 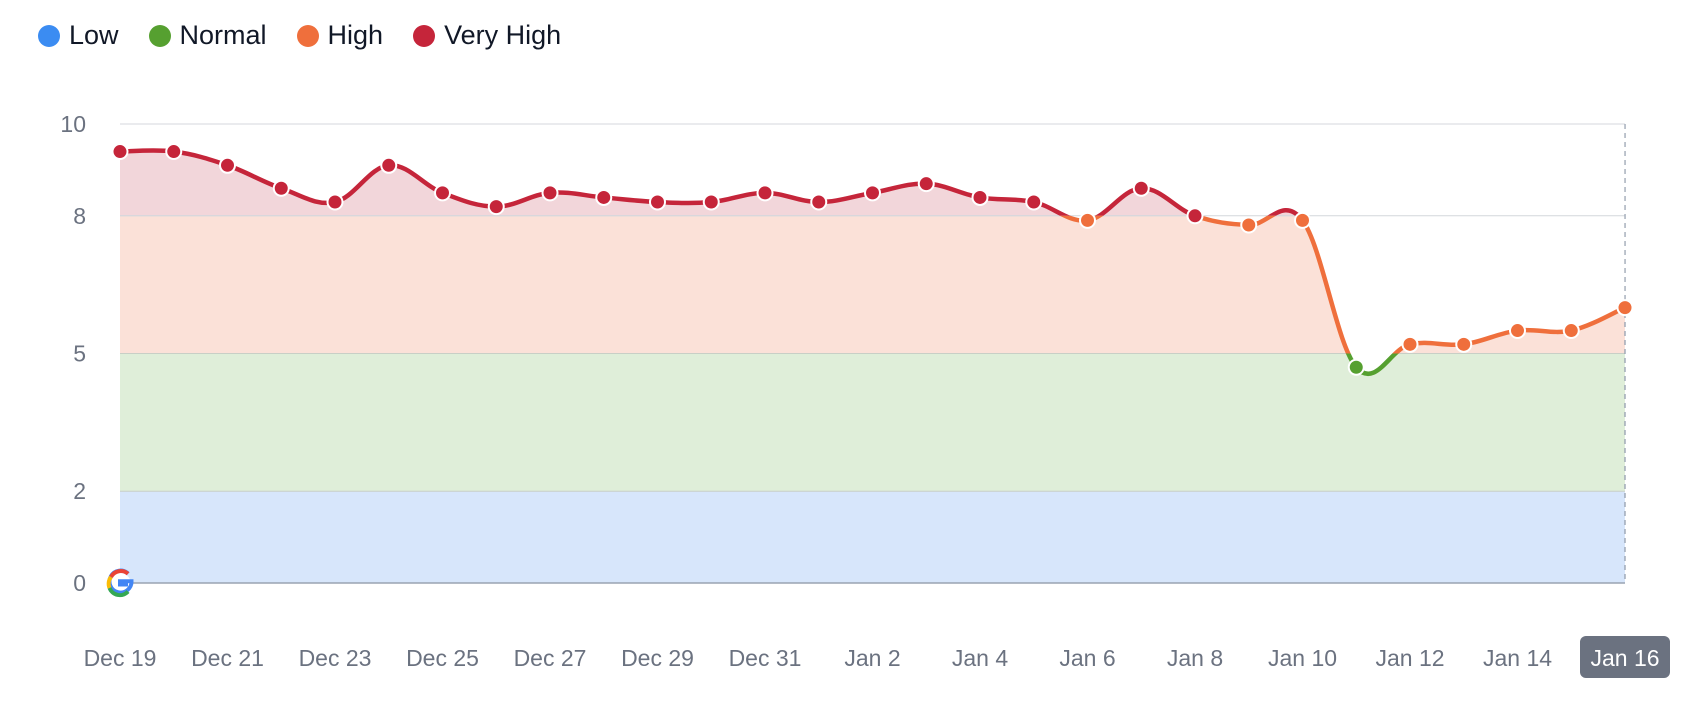 I want to click on legend-item-normal: Normal, so click(x=207, y=35).